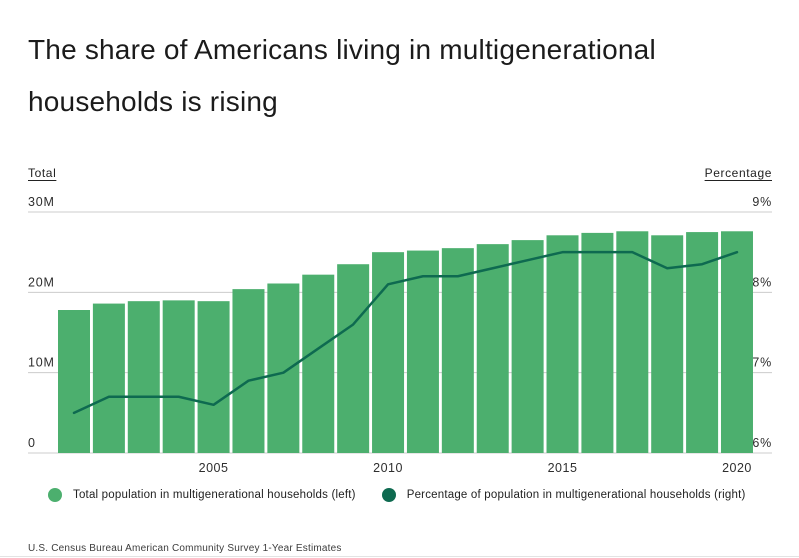 The image size is (799, 558). I want to click on bar-2017, so click(632, 341).